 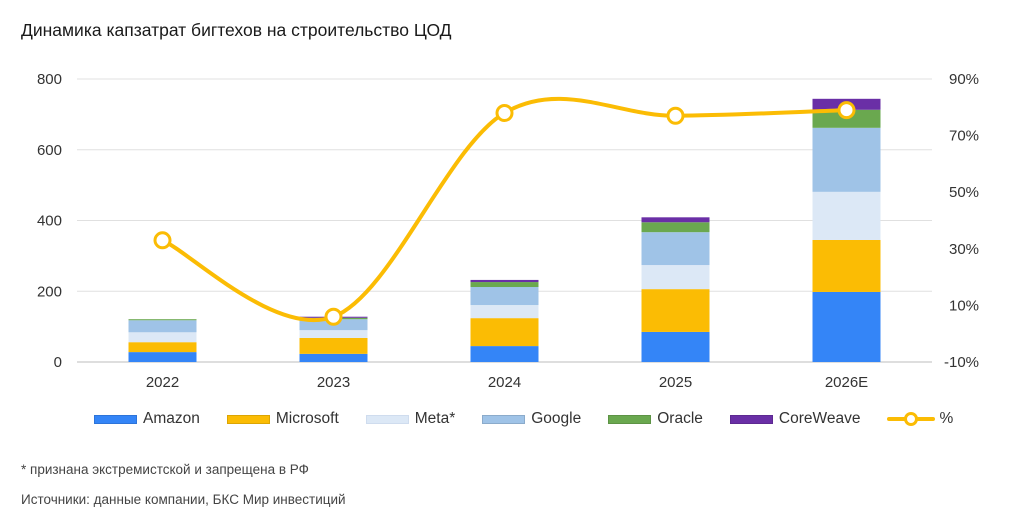 I want to click on legend-item: CoreWeave, so click(x=795, y=419).